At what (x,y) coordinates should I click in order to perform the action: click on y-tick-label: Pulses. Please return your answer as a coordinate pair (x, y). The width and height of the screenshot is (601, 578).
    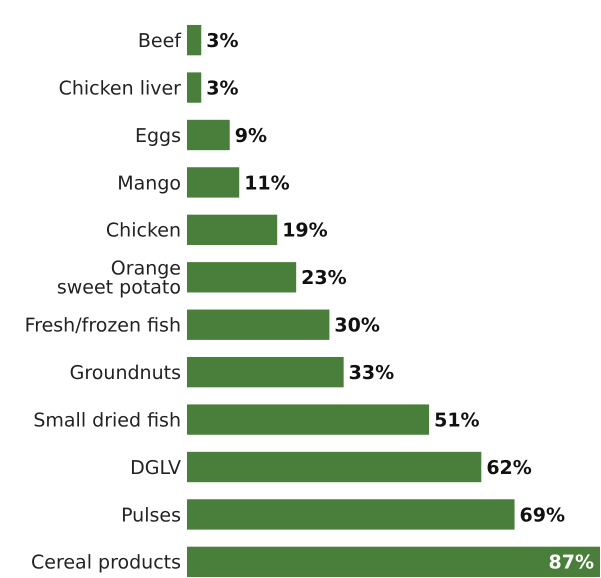
    Looking at the image, I should click on (151, 515).